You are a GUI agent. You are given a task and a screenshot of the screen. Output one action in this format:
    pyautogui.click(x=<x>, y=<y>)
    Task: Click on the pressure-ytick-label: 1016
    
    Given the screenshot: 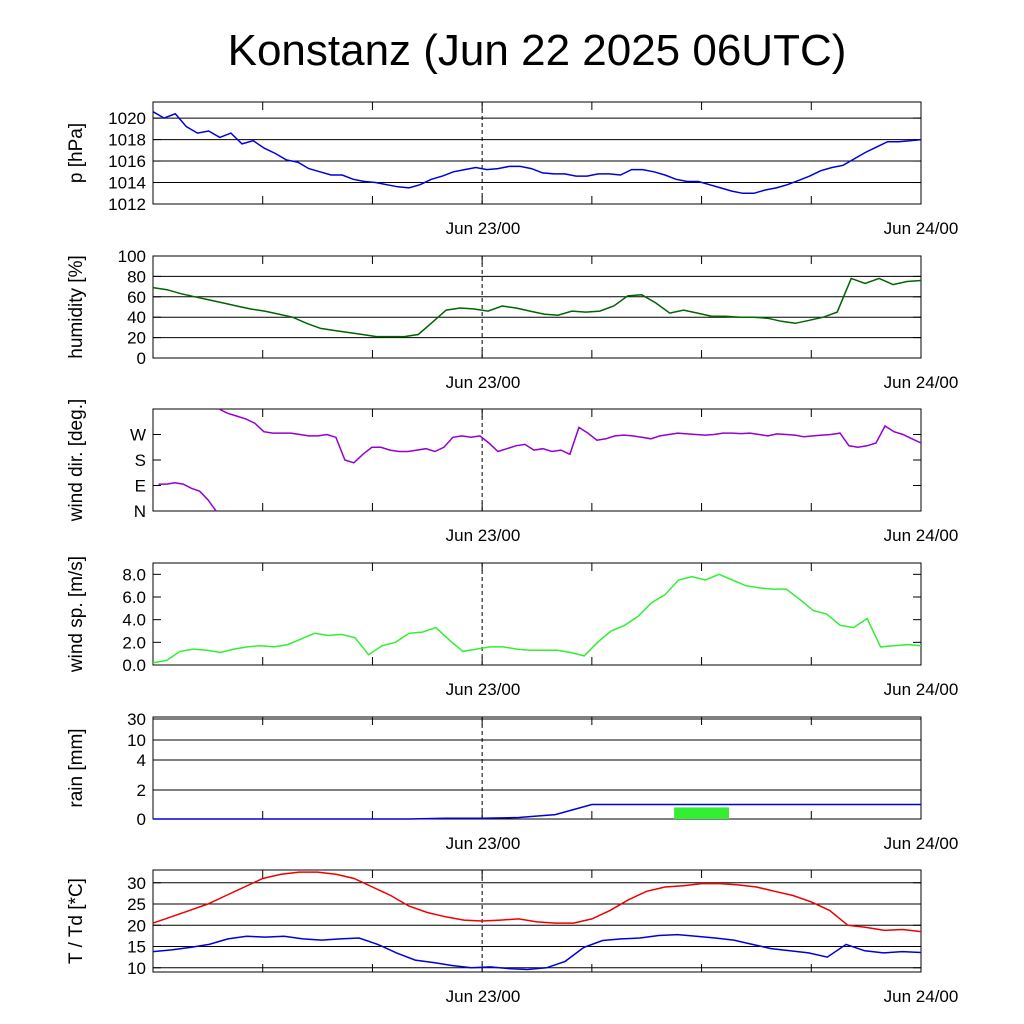 What is the action you would take?
    pyautogui.click(x=127, y=161)
    